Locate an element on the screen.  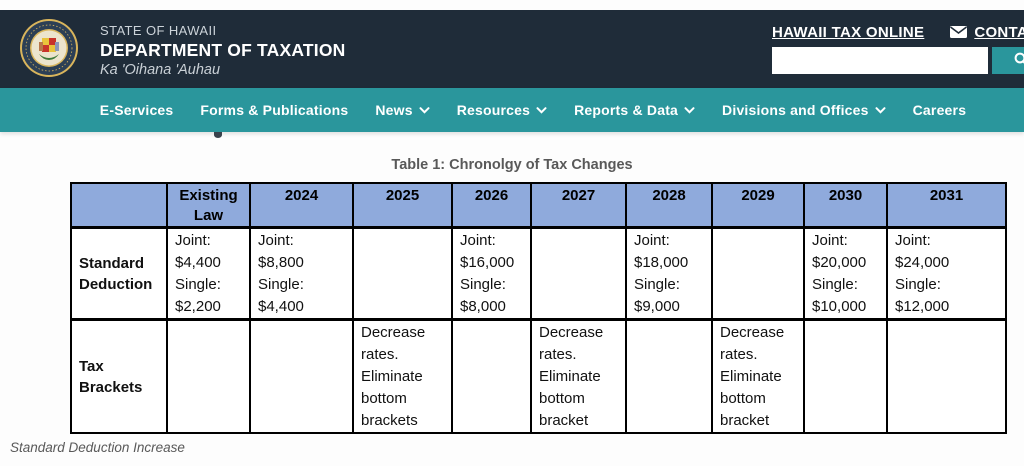
column-header-2029: 2029 is located at coordinates (758, 205).